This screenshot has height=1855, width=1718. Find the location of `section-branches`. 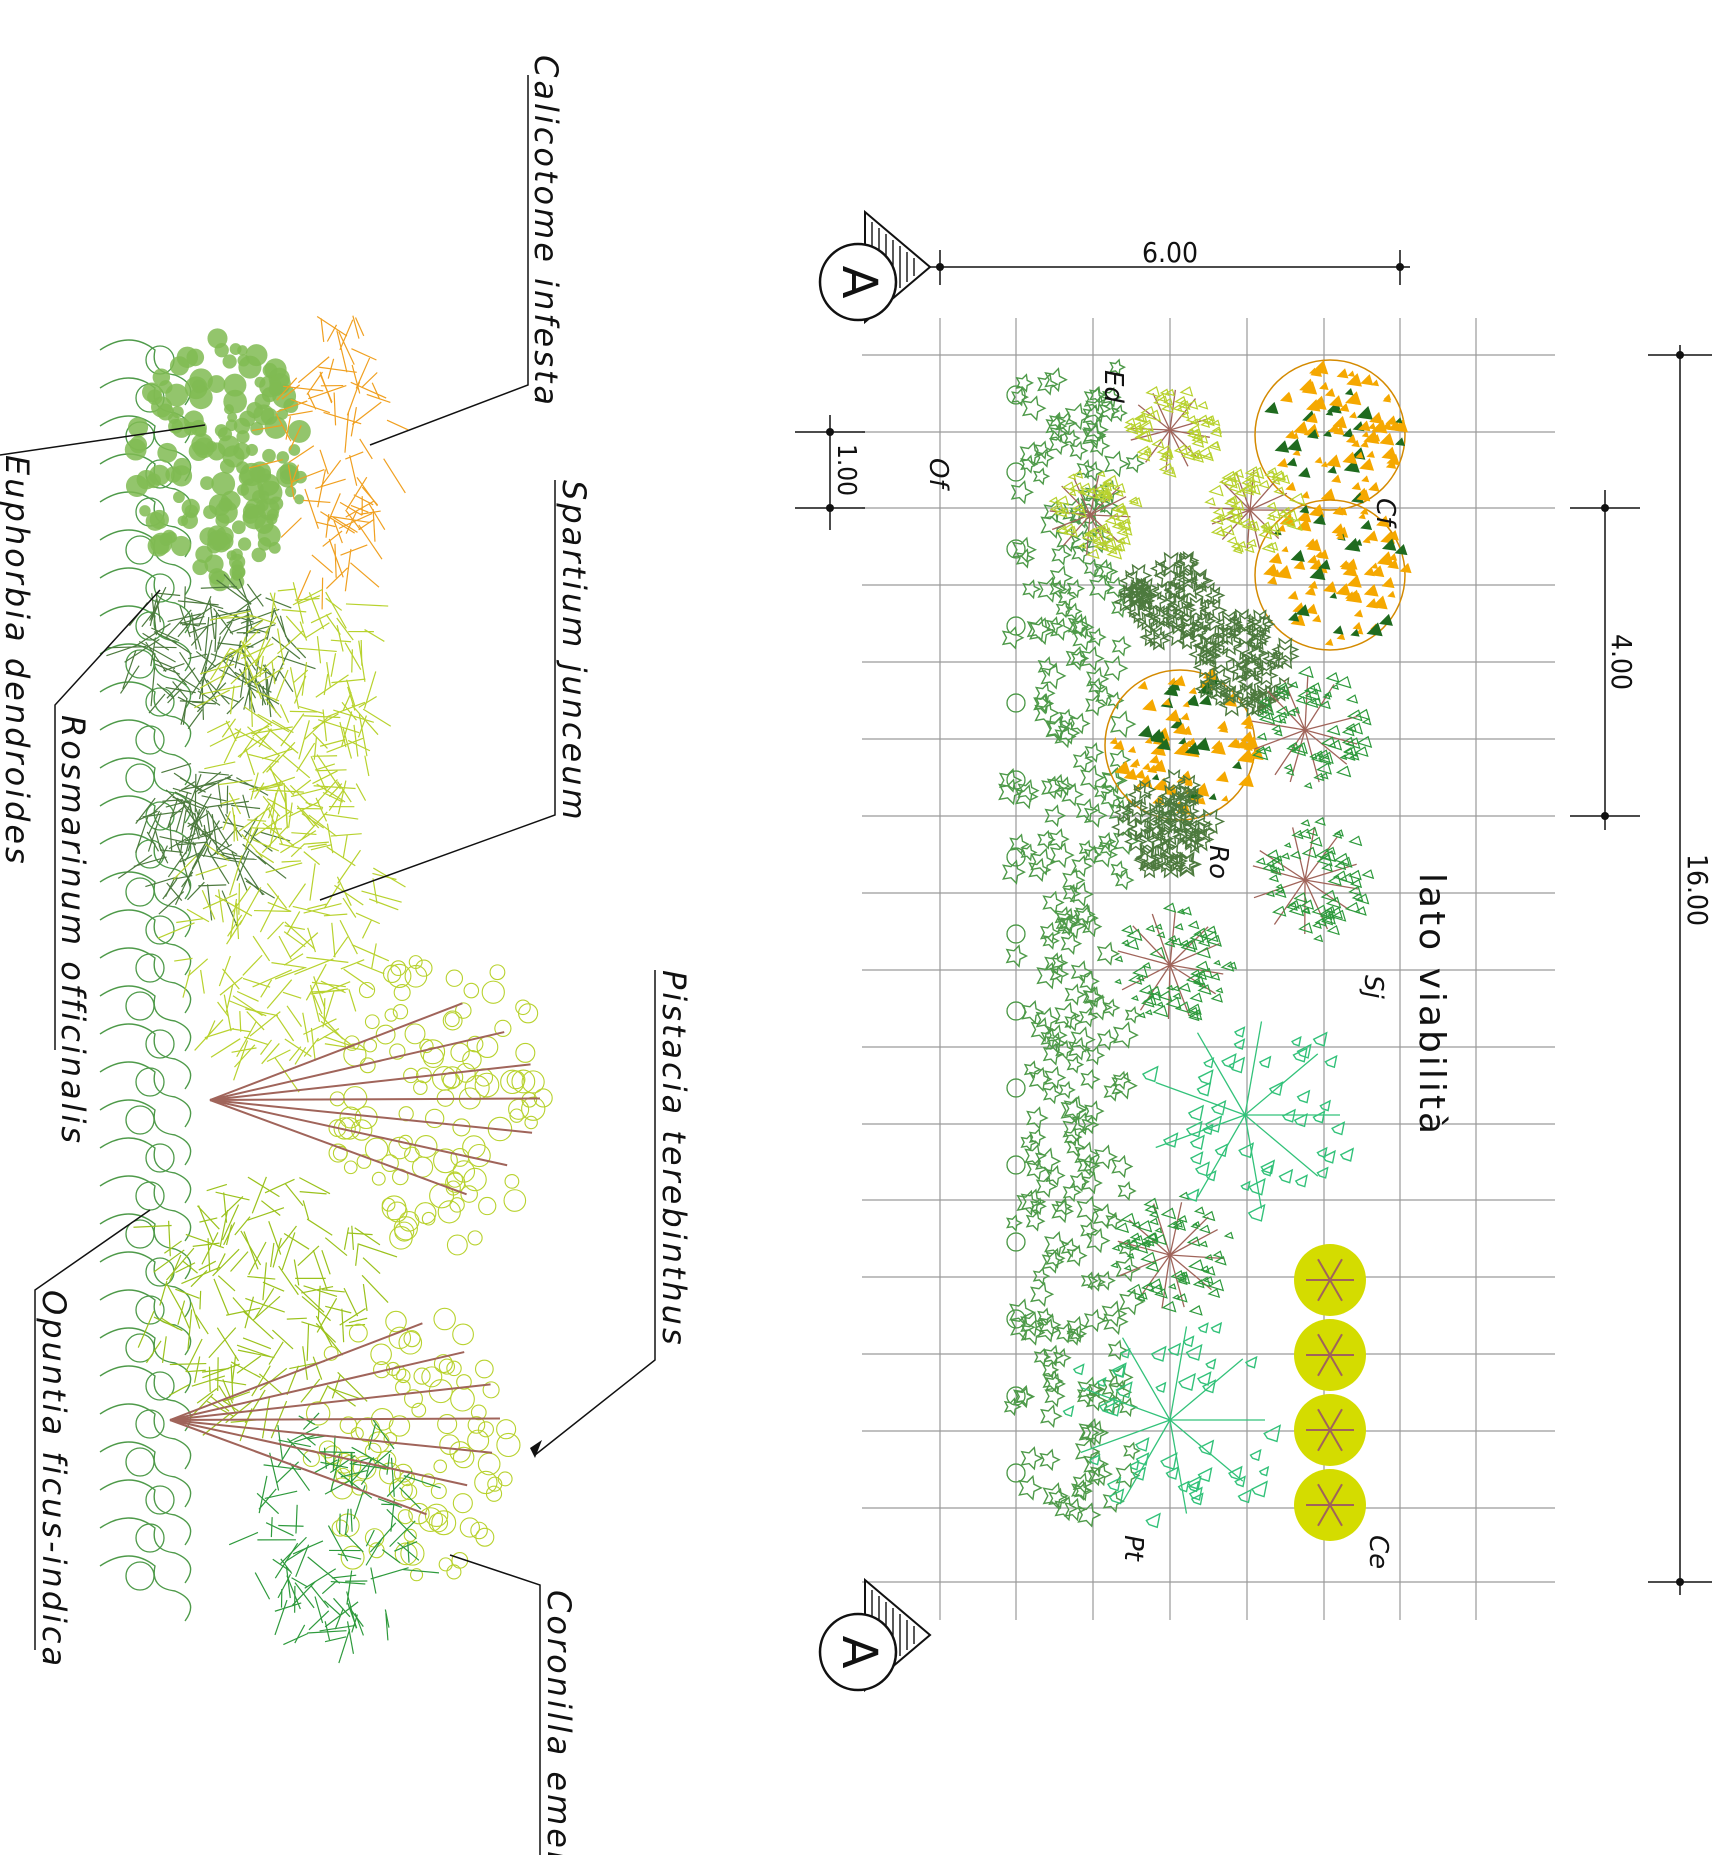

section-branches is located at coordinates (354, 1259).